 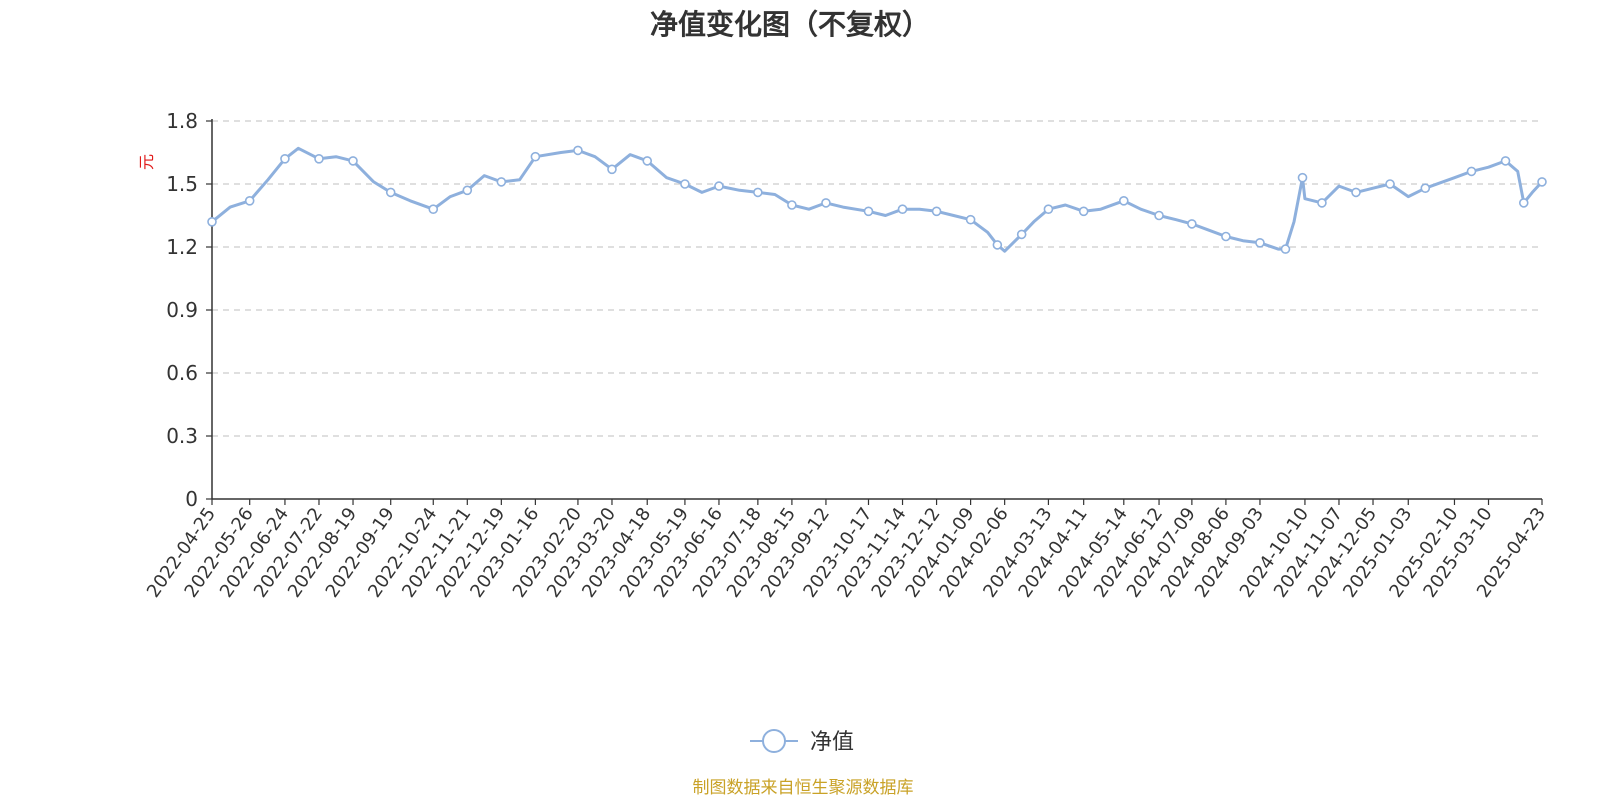 What do you see at coordinates (182, 373) in the screenshot?
I see `y-tick-label: 0.6` at bounding box center [182, 373].